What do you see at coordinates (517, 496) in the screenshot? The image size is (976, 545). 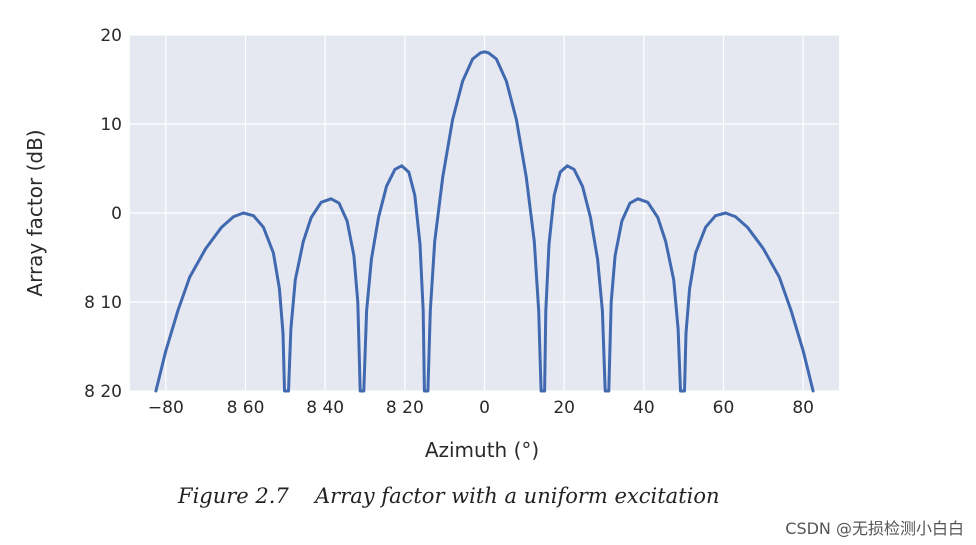 I see `figure-caption-text: Array factor with a uniform excitation` at bounding box center [517, 496].